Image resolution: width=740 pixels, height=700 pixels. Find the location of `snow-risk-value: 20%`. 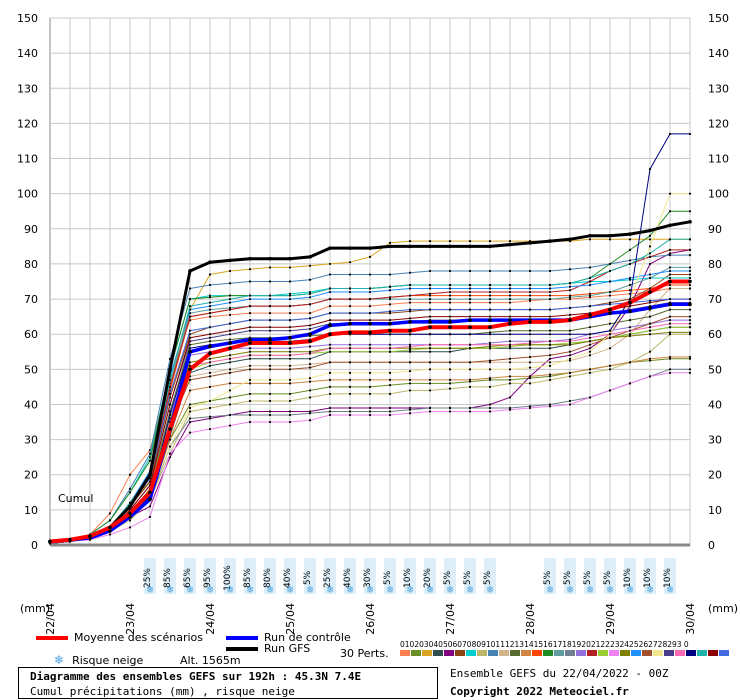

snow-risk-value: 20% is located at coordinates (428, 578).